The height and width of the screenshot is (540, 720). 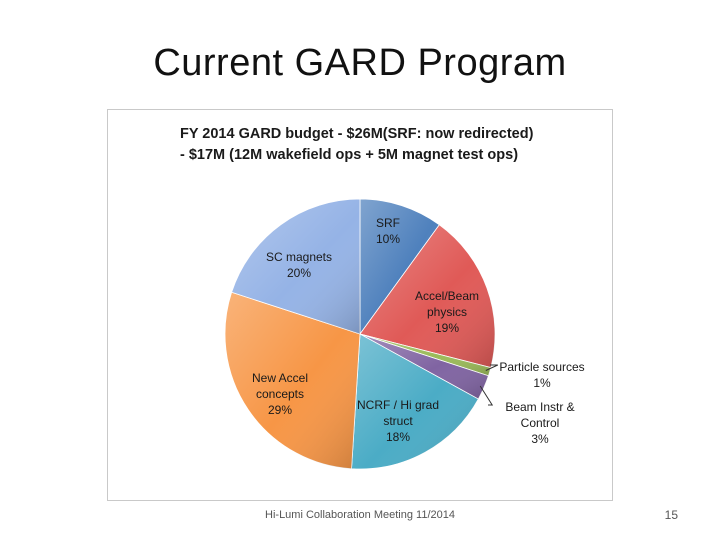 I want to click on slice-label-line: struct, so click(x=398, y=421).